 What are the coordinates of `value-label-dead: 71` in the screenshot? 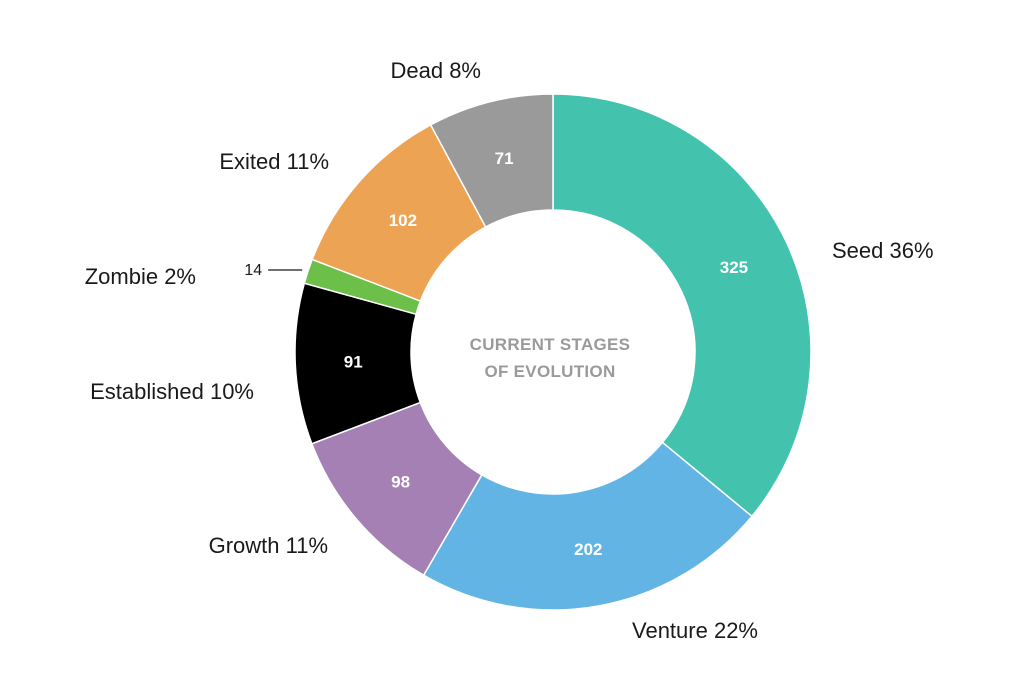 It's located at (504, 158).